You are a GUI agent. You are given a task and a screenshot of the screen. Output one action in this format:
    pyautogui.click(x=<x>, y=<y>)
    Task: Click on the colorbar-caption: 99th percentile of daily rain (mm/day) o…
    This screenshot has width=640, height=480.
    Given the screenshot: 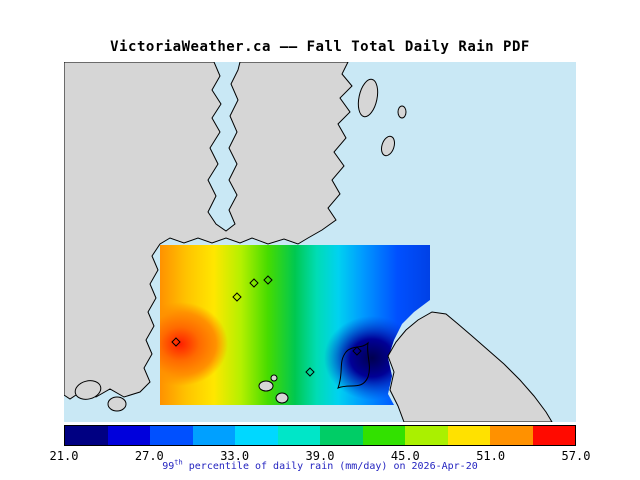 What is the action you would take?
    pyautogui.click(x=320, y=465)
    